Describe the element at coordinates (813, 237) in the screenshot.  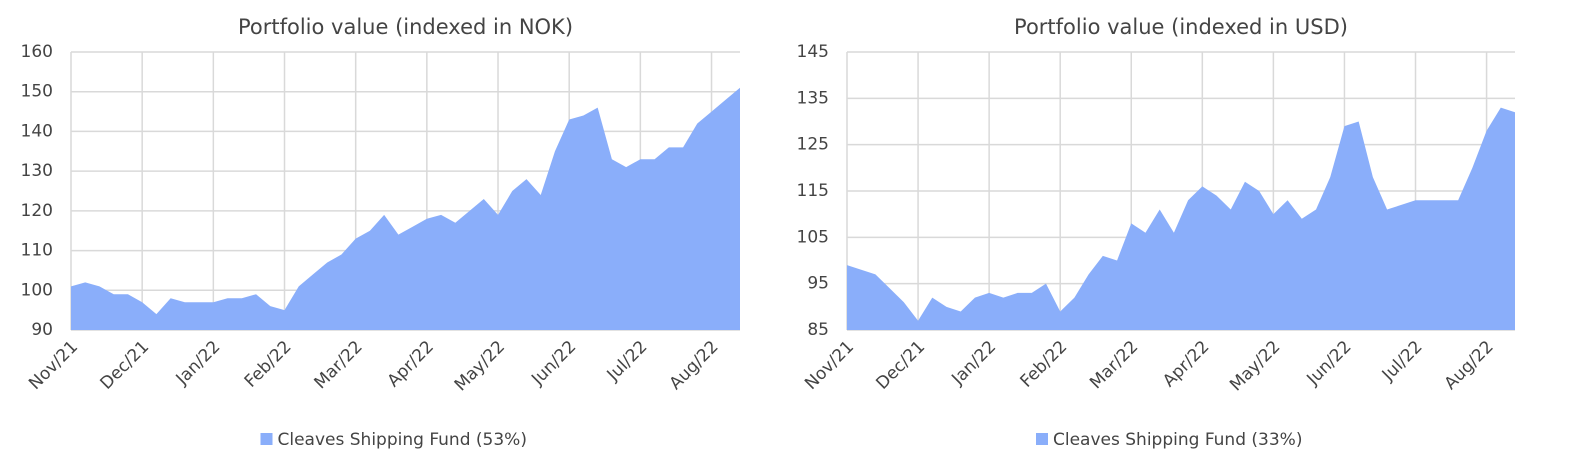
I see `y-tick-label: 105` at that location.